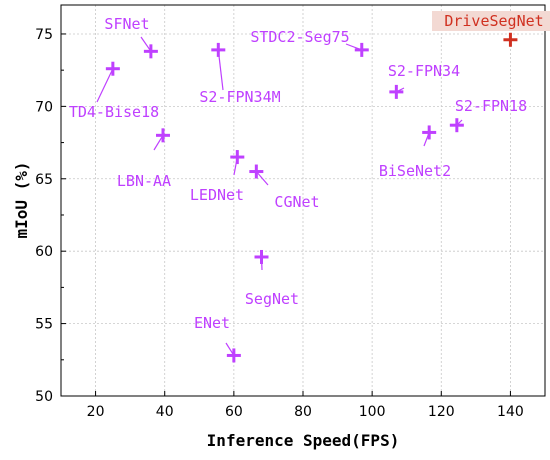 This screenshot has width=550, height=460. Describe the element at coordinates (44, 252) in the screenshot. I see `y-tick-label: 60` at that location.